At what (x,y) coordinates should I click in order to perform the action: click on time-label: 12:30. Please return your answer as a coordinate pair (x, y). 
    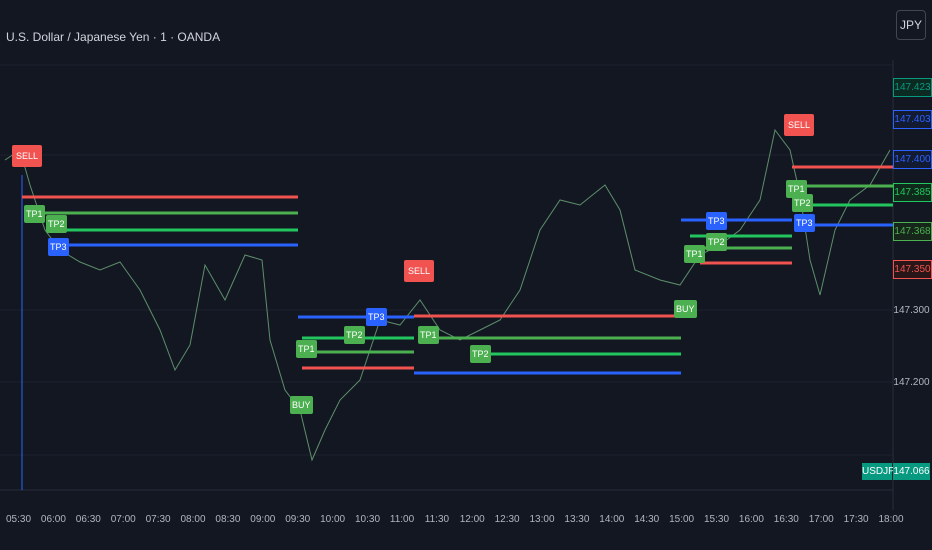
    Looking at the image, I should click on (507, 519).